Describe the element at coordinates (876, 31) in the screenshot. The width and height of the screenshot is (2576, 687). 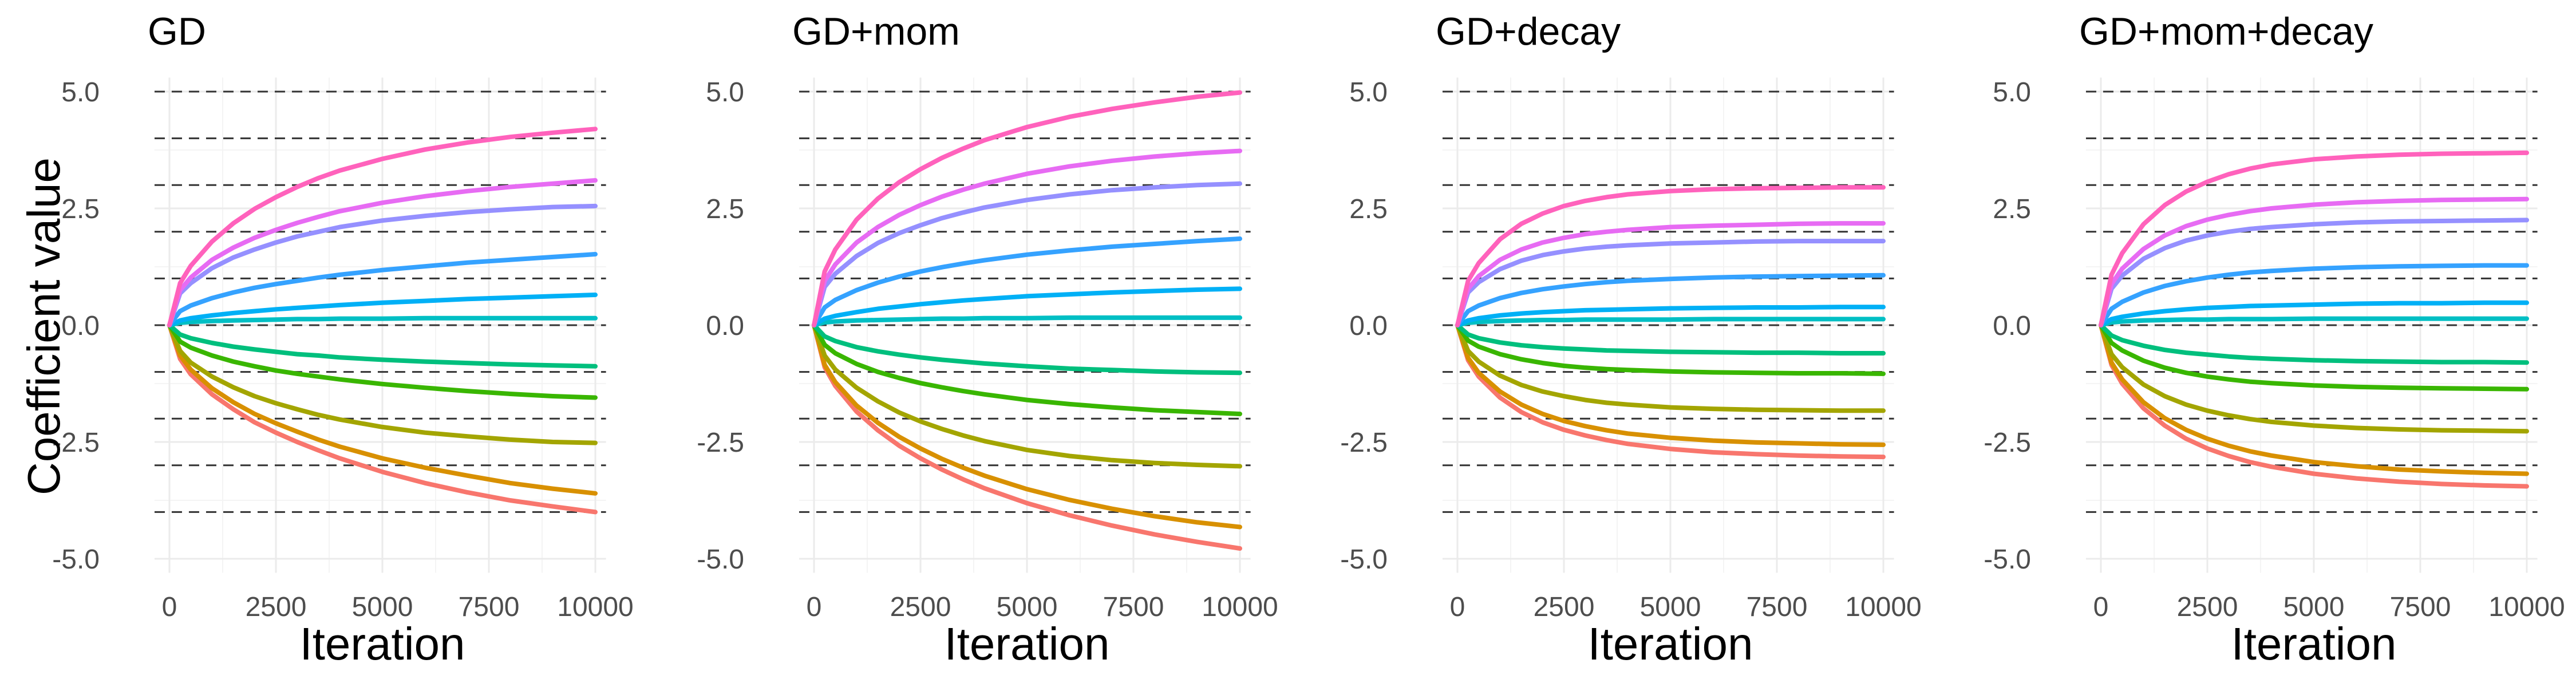
I see `panel-title: GD+mom` at that location.